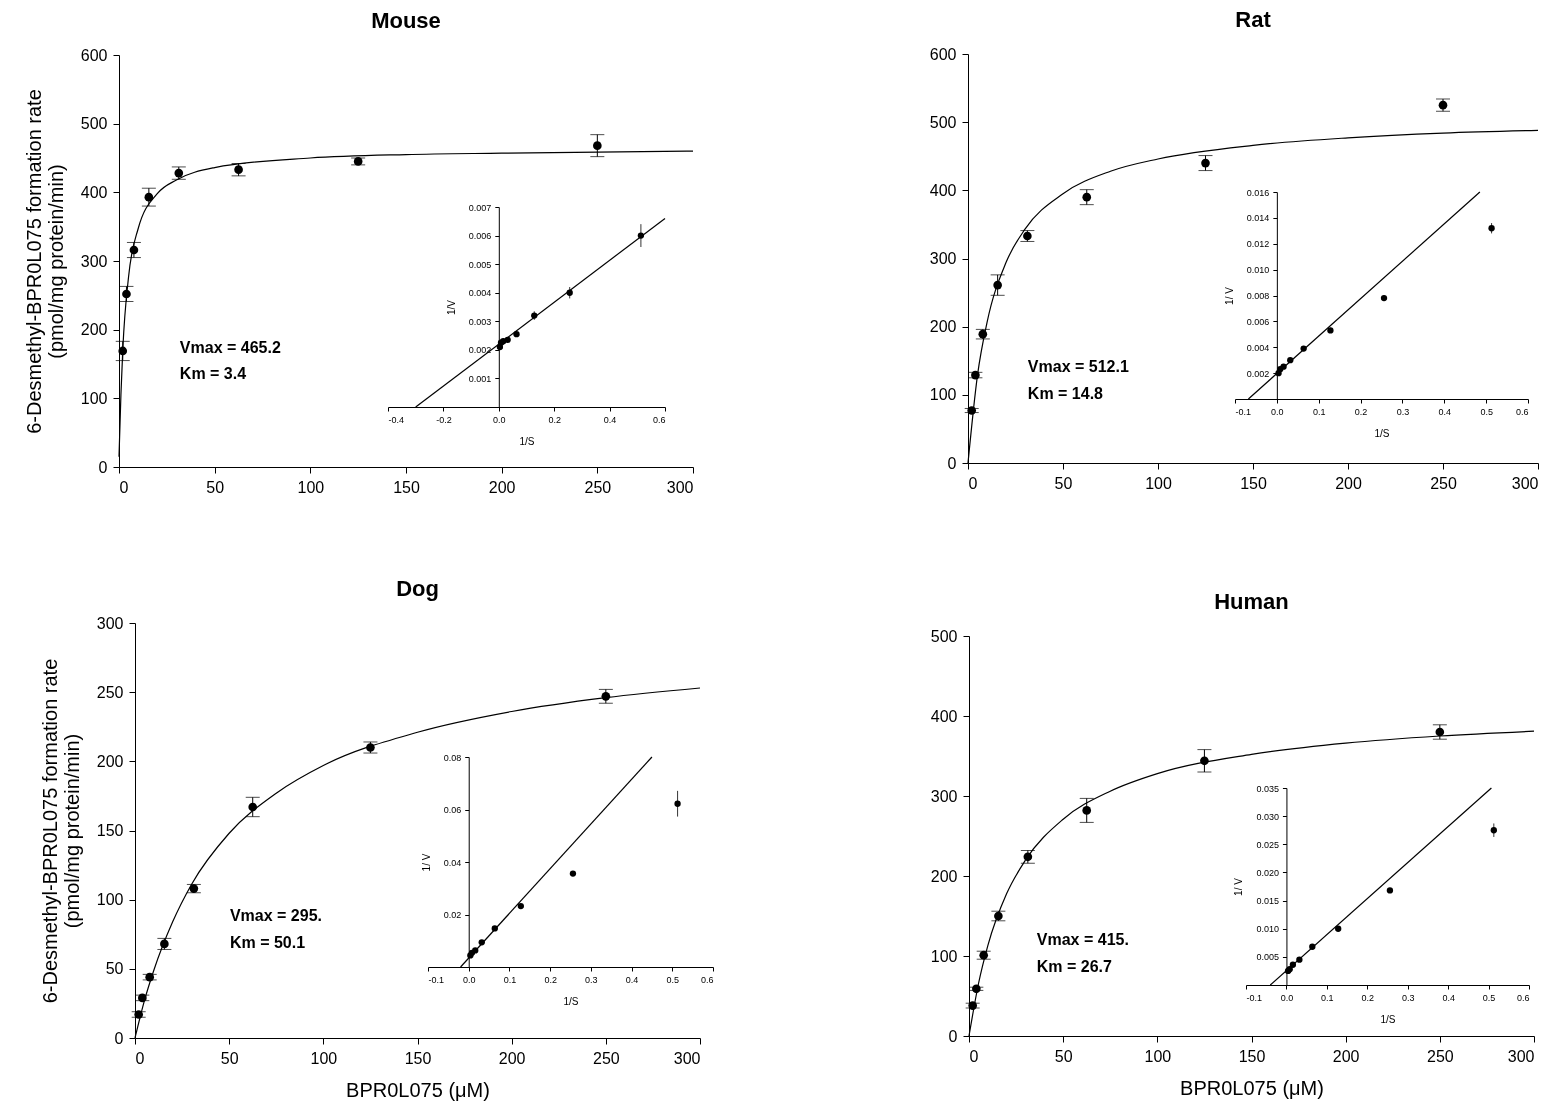 Image resolution: width=1558 pixels, height=1109 pixels. I want to click on chart-title: Rat, so click(1253, 19).